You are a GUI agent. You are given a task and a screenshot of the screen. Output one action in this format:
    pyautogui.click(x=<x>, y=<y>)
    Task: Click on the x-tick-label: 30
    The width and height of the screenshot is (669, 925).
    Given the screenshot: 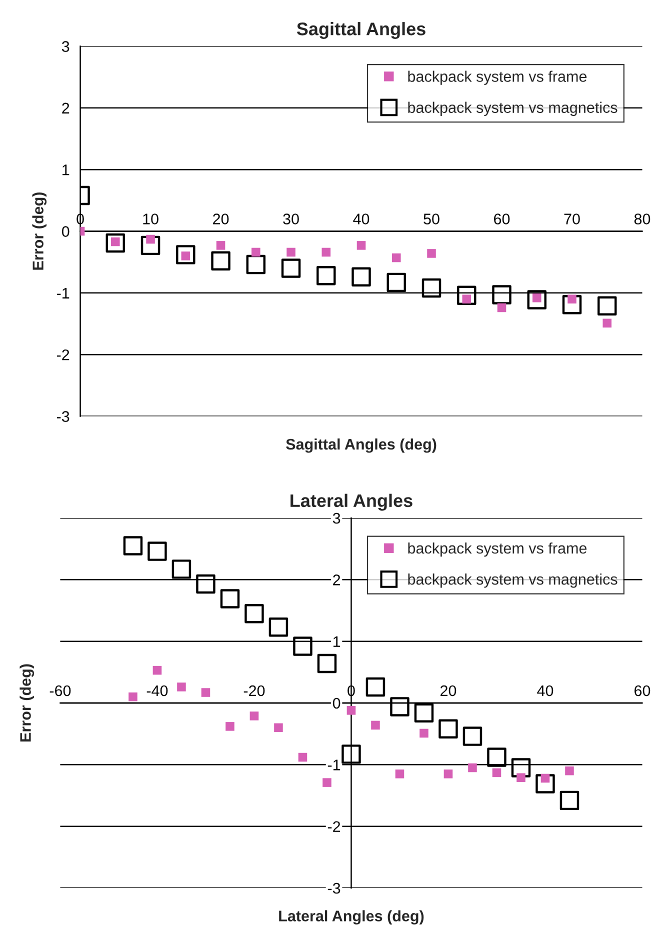 What is the action you would take?
    pyautogui.click(x=291, y=219)
    